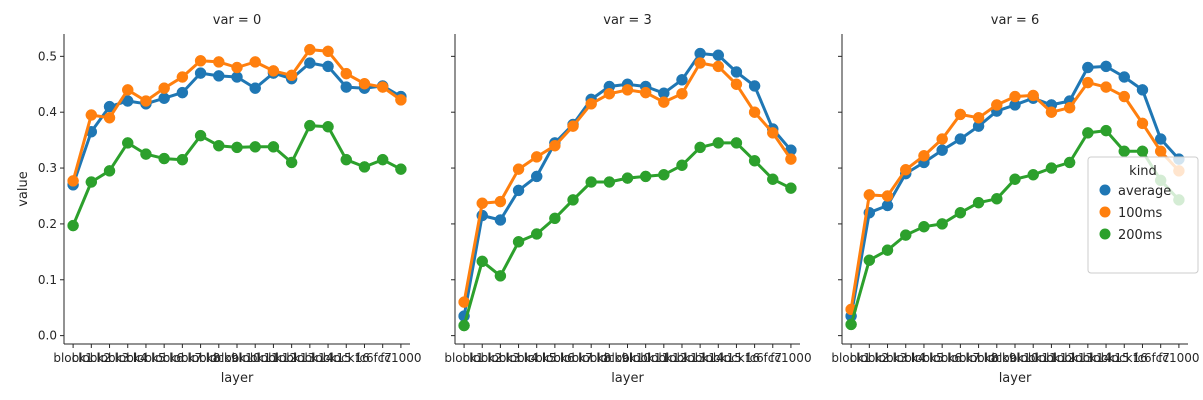  What do you see at coordinates (518, 358) in the screenshot?
I see `x-tick-label: block4` at bounding box center [518, 358].